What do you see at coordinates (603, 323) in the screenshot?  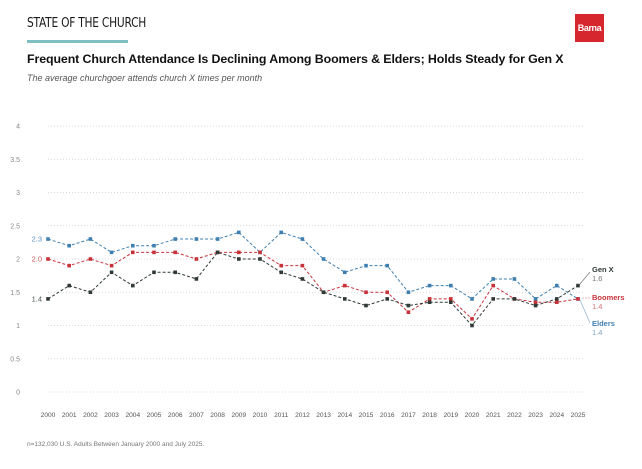 I see `legend-label-elders: Elders` at bounding box center [603, 323].